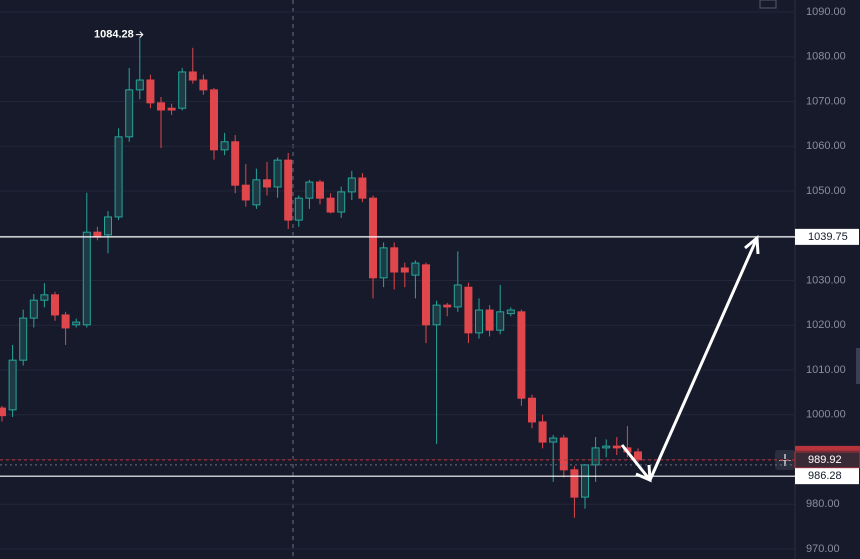 This screenshot has width=860, height=559. I want to click on last-price-label: 989.92, so click(825, 460).